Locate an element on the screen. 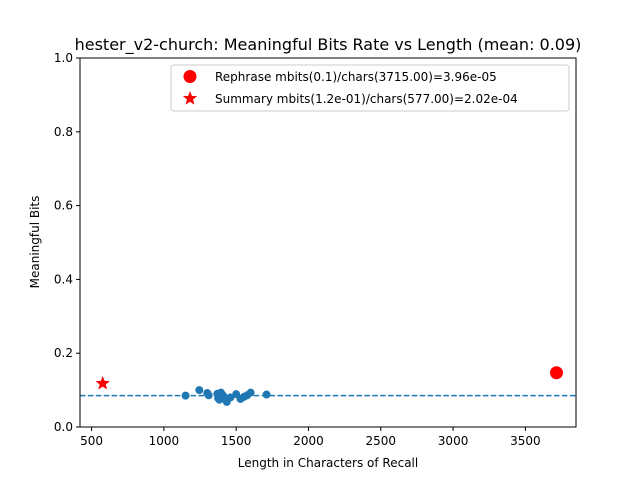 The width and height of the screenshot is (640, 480). summary-point-star is located at coordinates (102, 382).